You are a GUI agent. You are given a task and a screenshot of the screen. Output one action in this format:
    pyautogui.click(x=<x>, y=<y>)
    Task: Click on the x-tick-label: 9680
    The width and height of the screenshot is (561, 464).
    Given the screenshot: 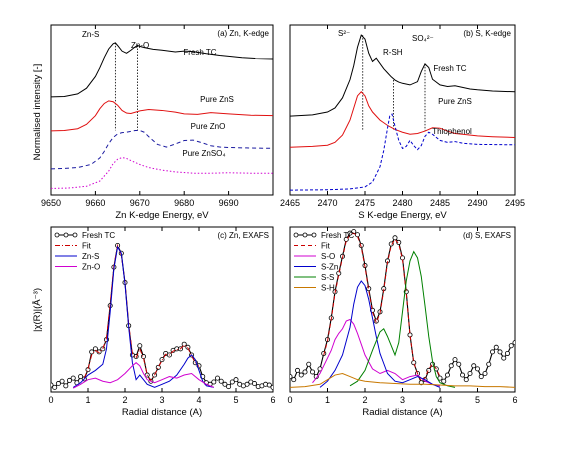 What is the action you would take?
    pyautogui.click(x=184, y=203)
    